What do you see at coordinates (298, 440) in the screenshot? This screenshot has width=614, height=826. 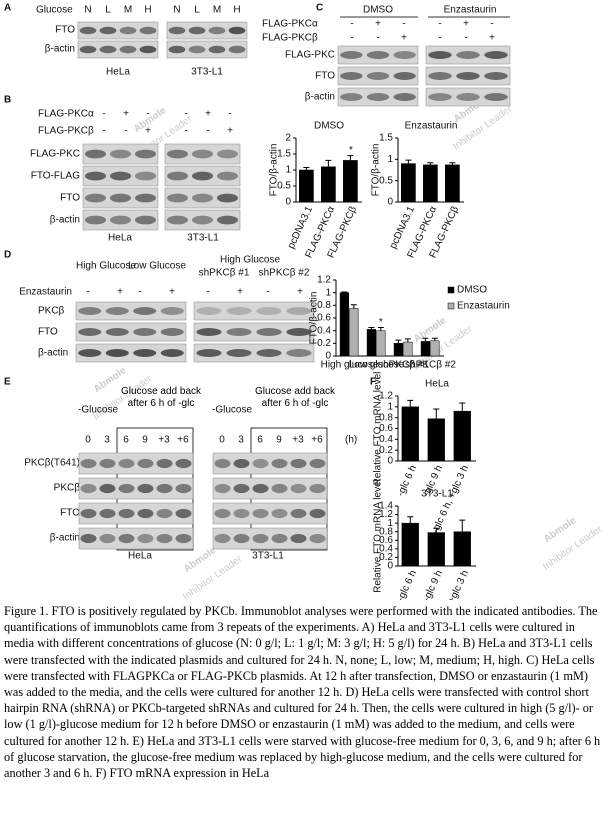 I see `label: +3` at bounding box center [298, 440].